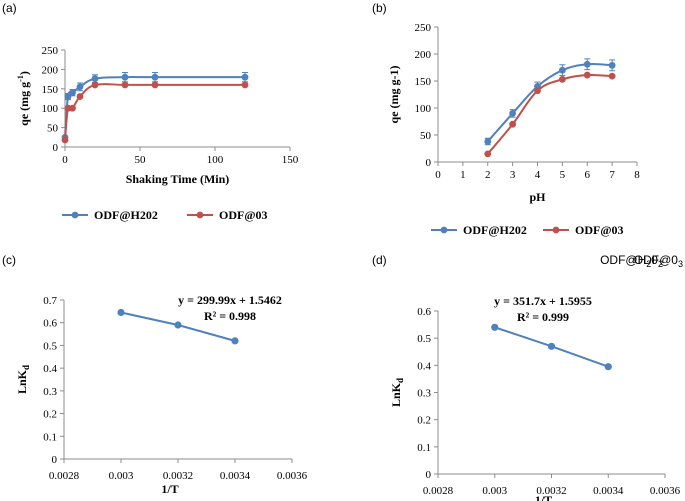 This screenshot has width=685, height=501. What do you see at coordinates (292, 476) in the screenshot?
I see `x-tick-label: 0.0036` at bounding box center [292, 476].